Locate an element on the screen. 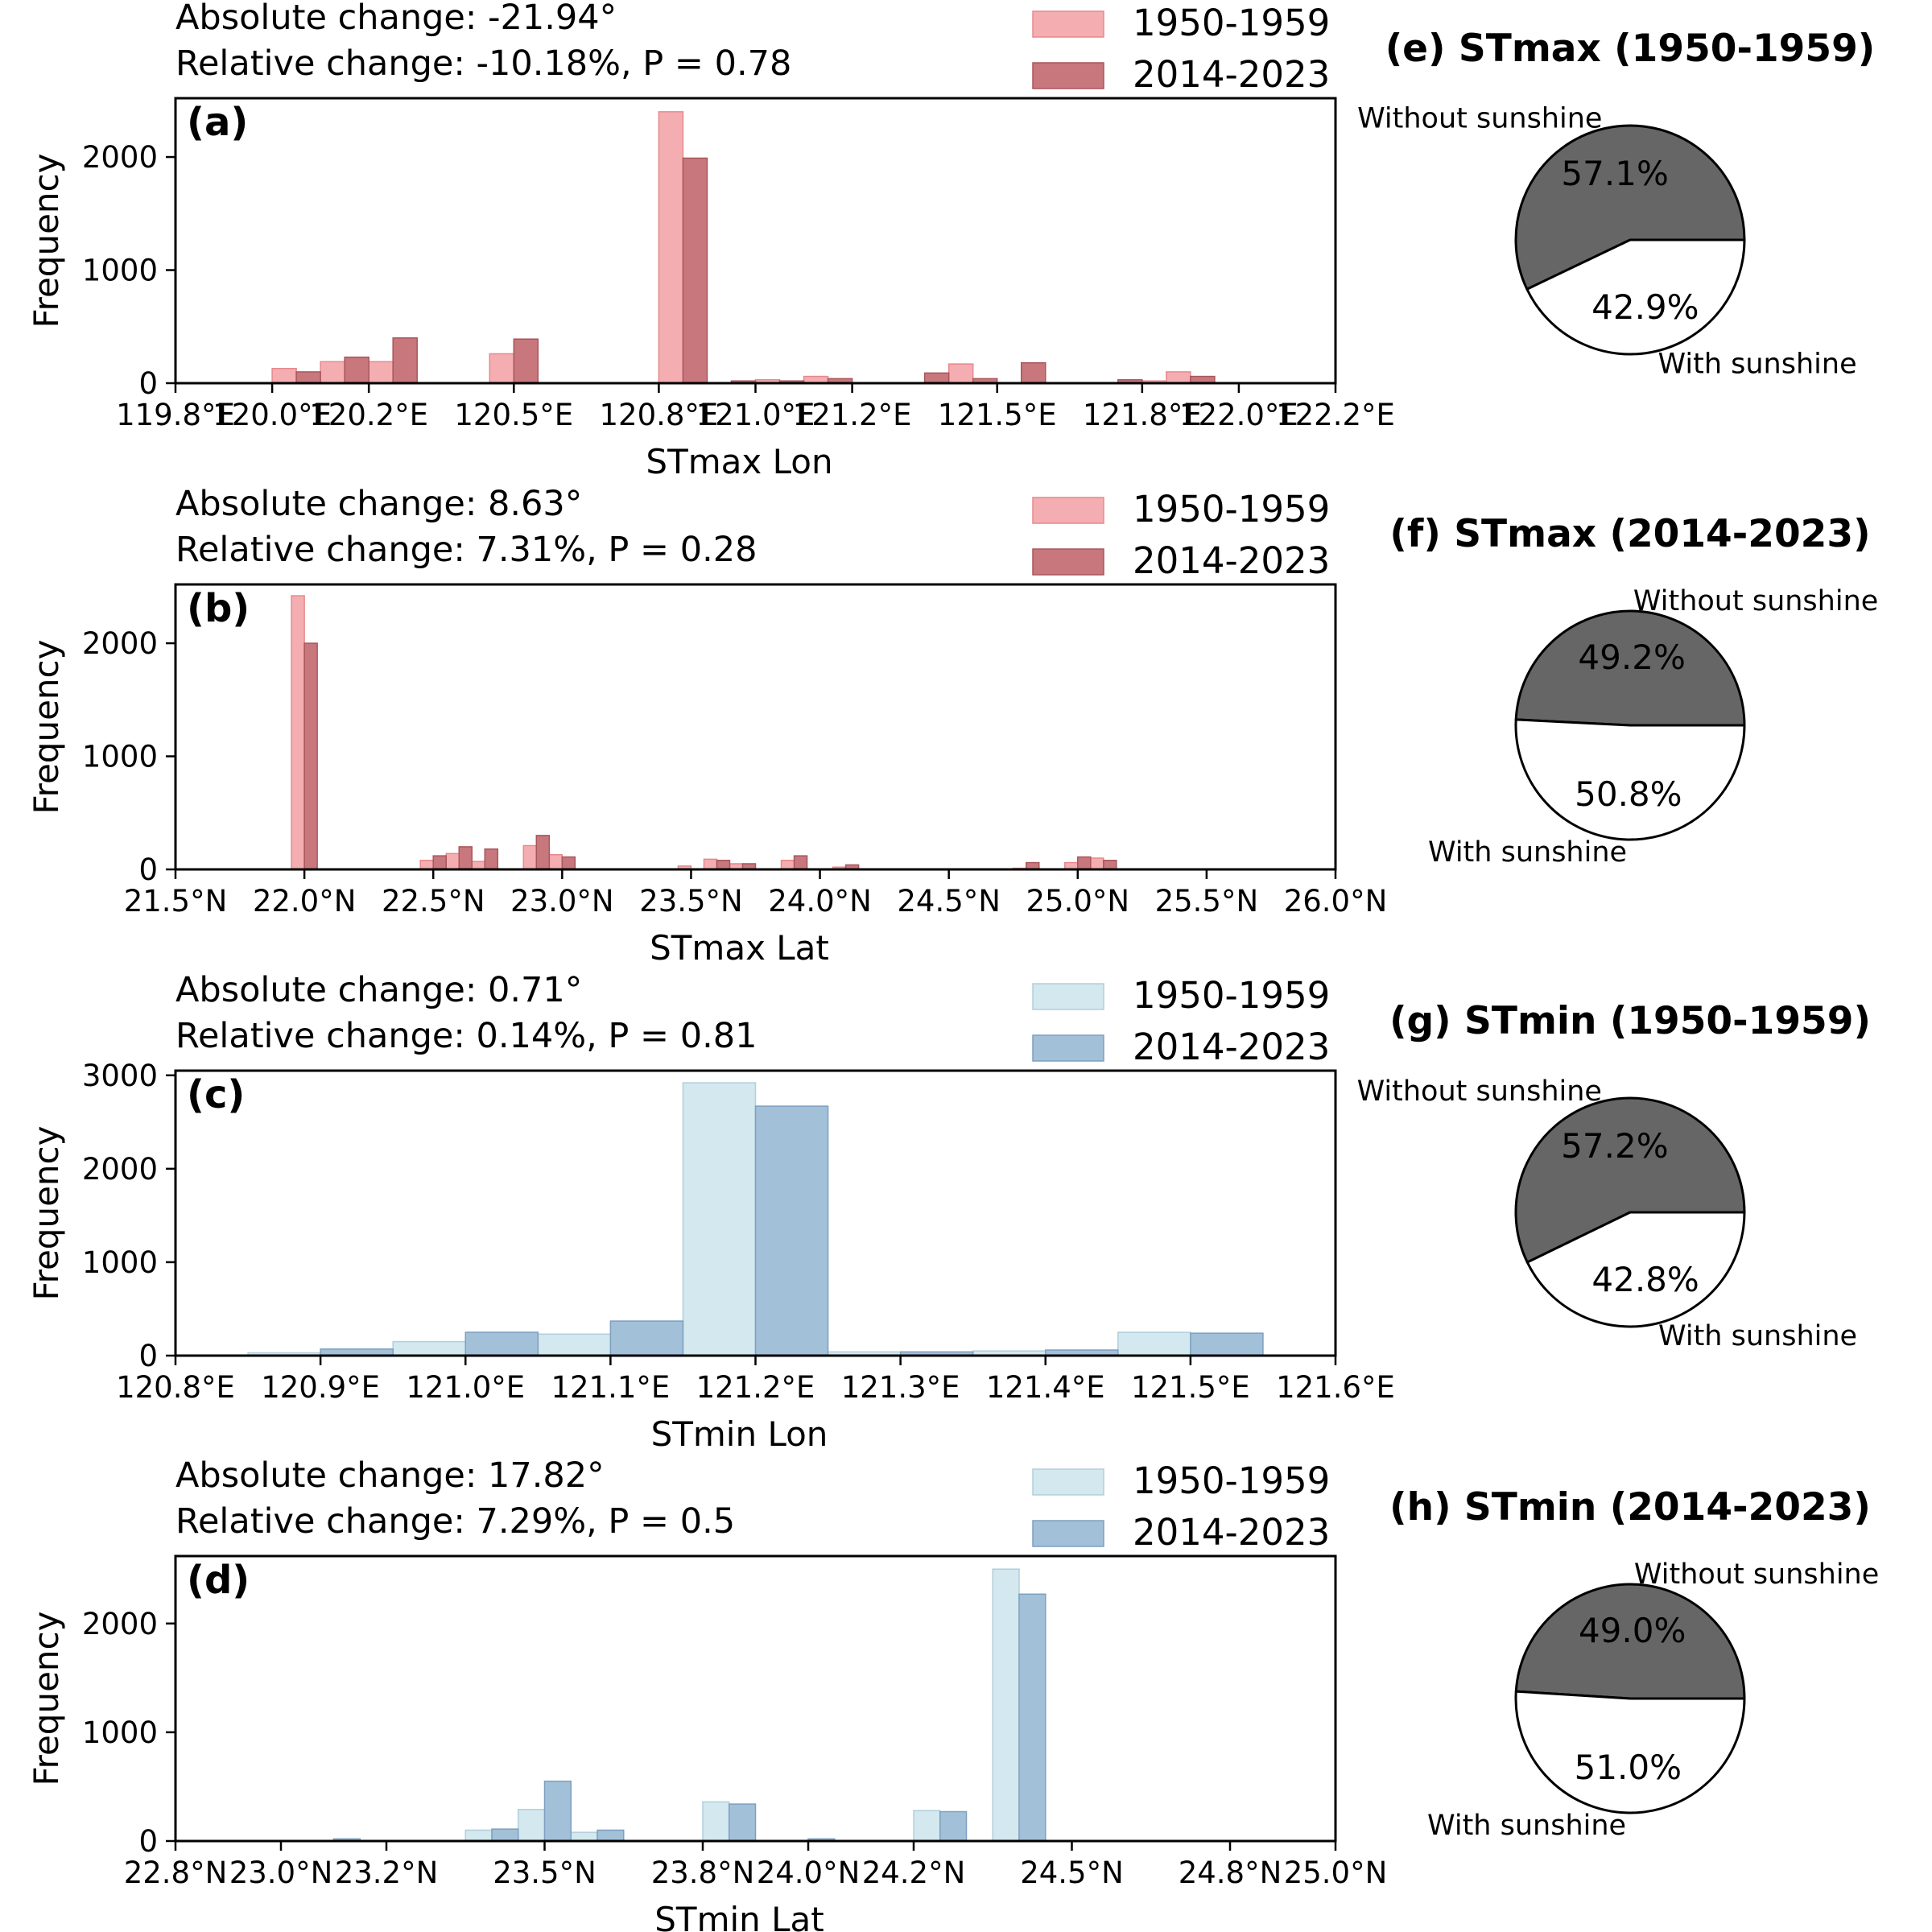 The height and width of the screenshot is (1932, 1932). panel-letter: (a) is located at coordinates (217, 122).